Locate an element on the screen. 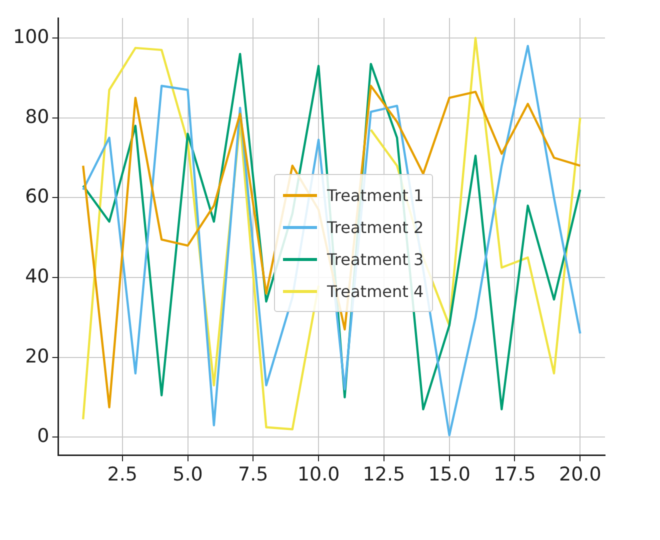 The image size is (660, 540). y-tick-label: 100 is located at coordinates (31, 37).